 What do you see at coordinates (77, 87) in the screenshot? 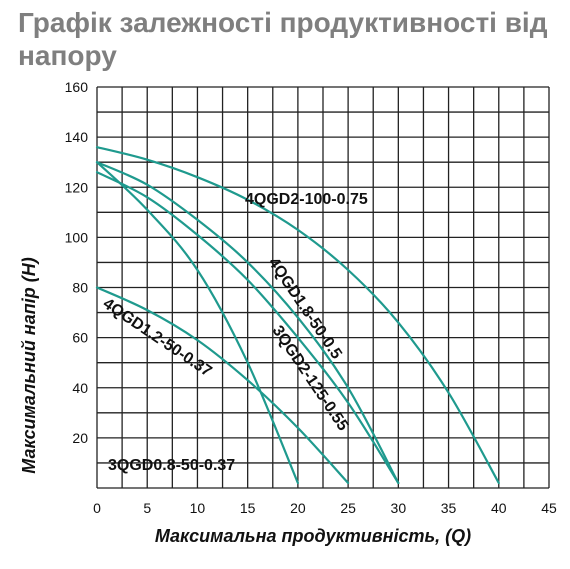
I see `y-tick-label: 160` at bounding box center [77, 87].